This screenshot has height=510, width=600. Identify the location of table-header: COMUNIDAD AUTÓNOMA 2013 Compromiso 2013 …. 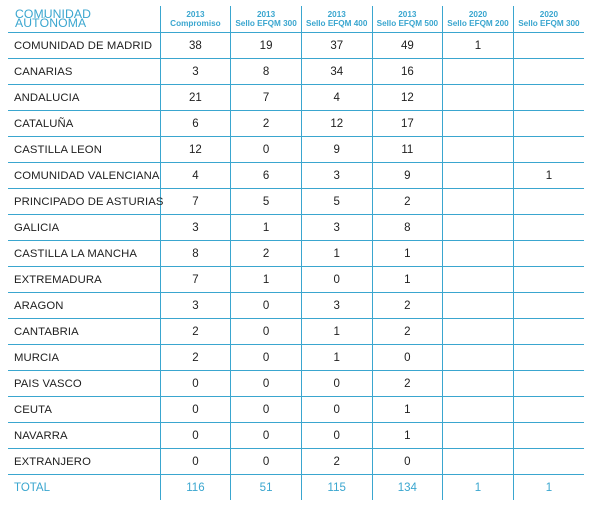
(296, 19).